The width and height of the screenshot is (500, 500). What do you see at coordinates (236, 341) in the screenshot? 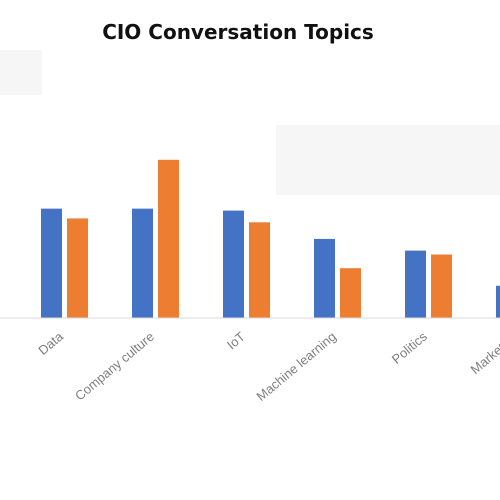
I see `x-tick-label: IoT` at bounding box center [236, 341].